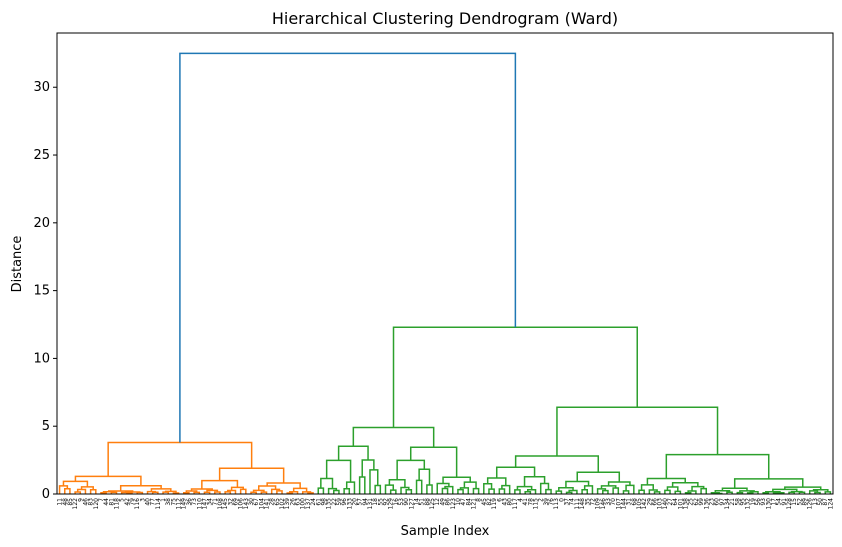 The image size is (842, 547). Describe the element at coordinates (623, 504) in the screenshot. I see `leaf-label: 144` at that location.